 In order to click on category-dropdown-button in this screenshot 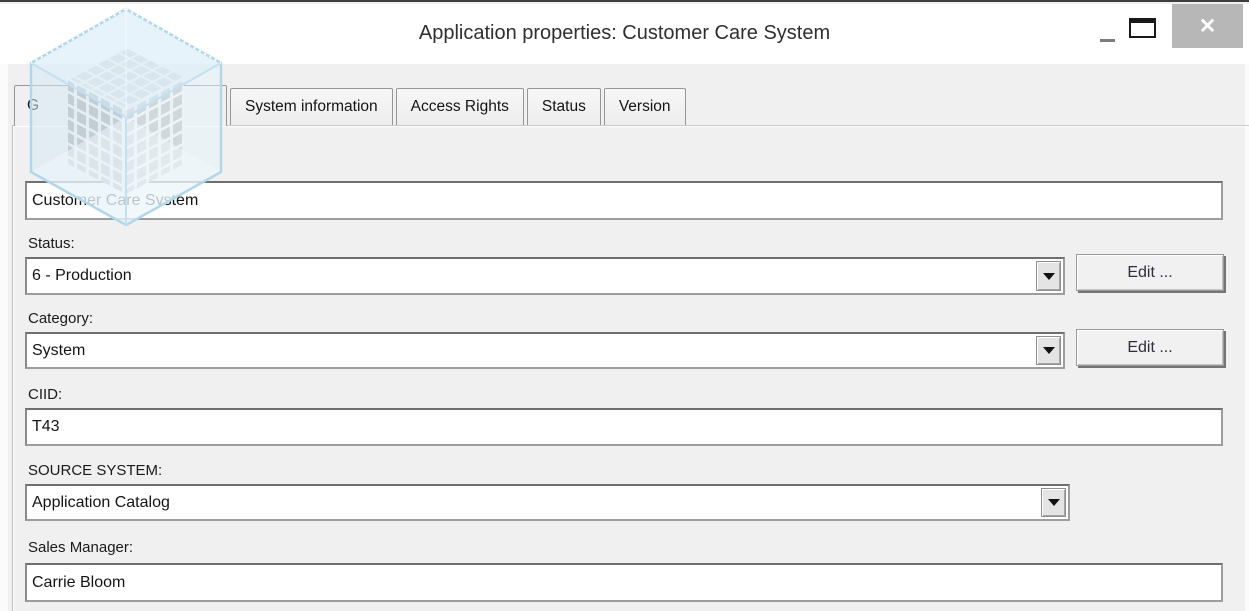, I will do `click(1048, 350)`.